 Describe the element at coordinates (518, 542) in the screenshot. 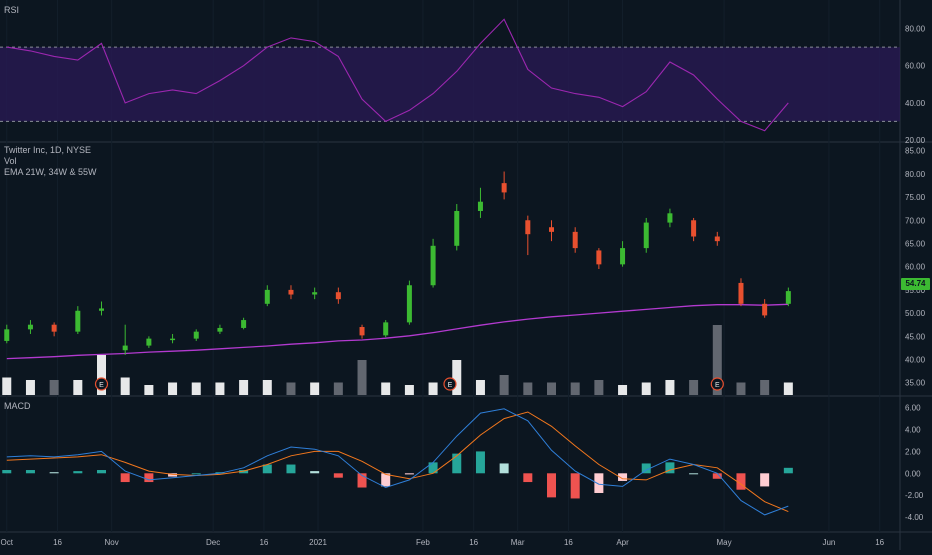

I see `time-axis-label: Mar` at that location.